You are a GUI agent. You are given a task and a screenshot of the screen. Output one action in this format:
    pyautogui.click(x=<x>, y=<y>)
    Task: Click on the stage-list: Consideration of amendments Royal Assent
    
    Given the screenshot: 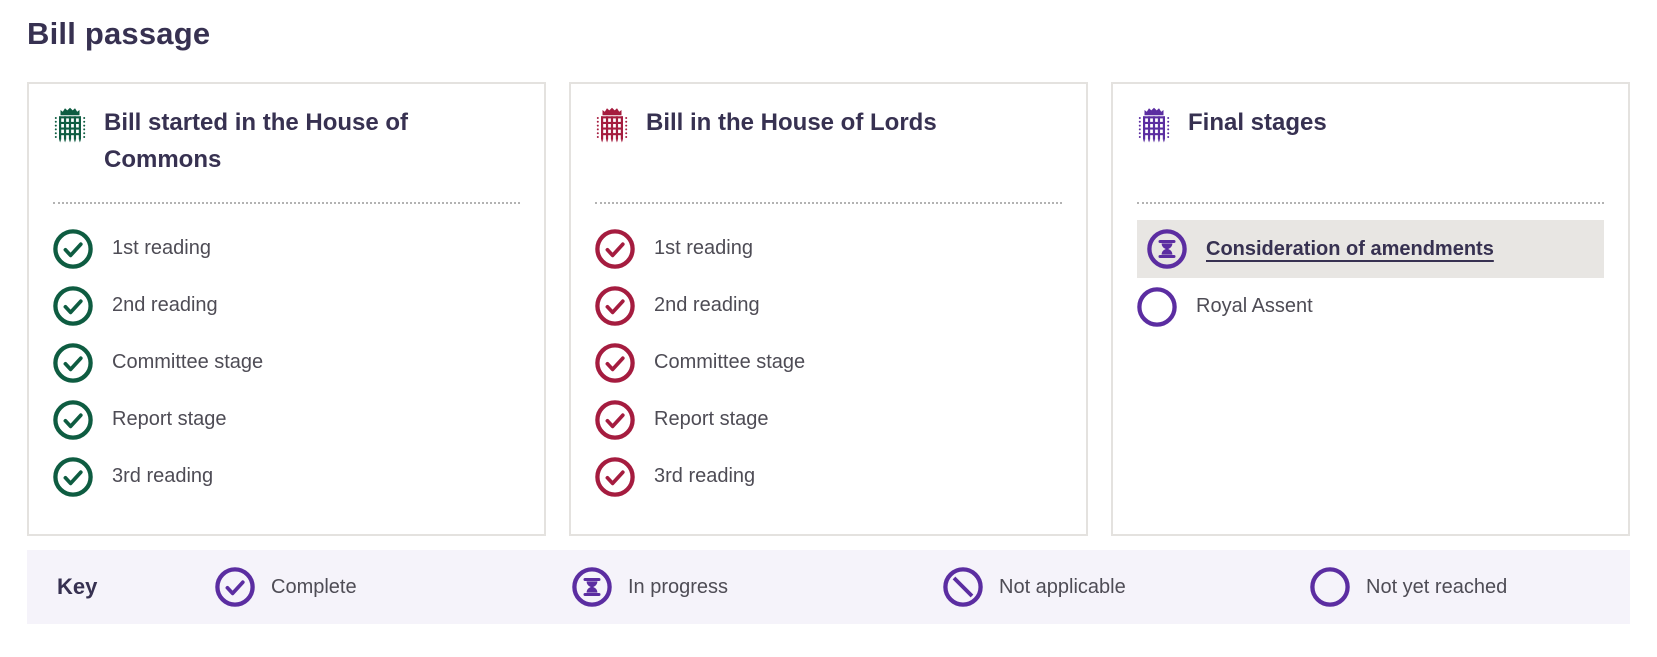 What is the action you would take?
    pyautogui.click(x=1370, y=277)
    